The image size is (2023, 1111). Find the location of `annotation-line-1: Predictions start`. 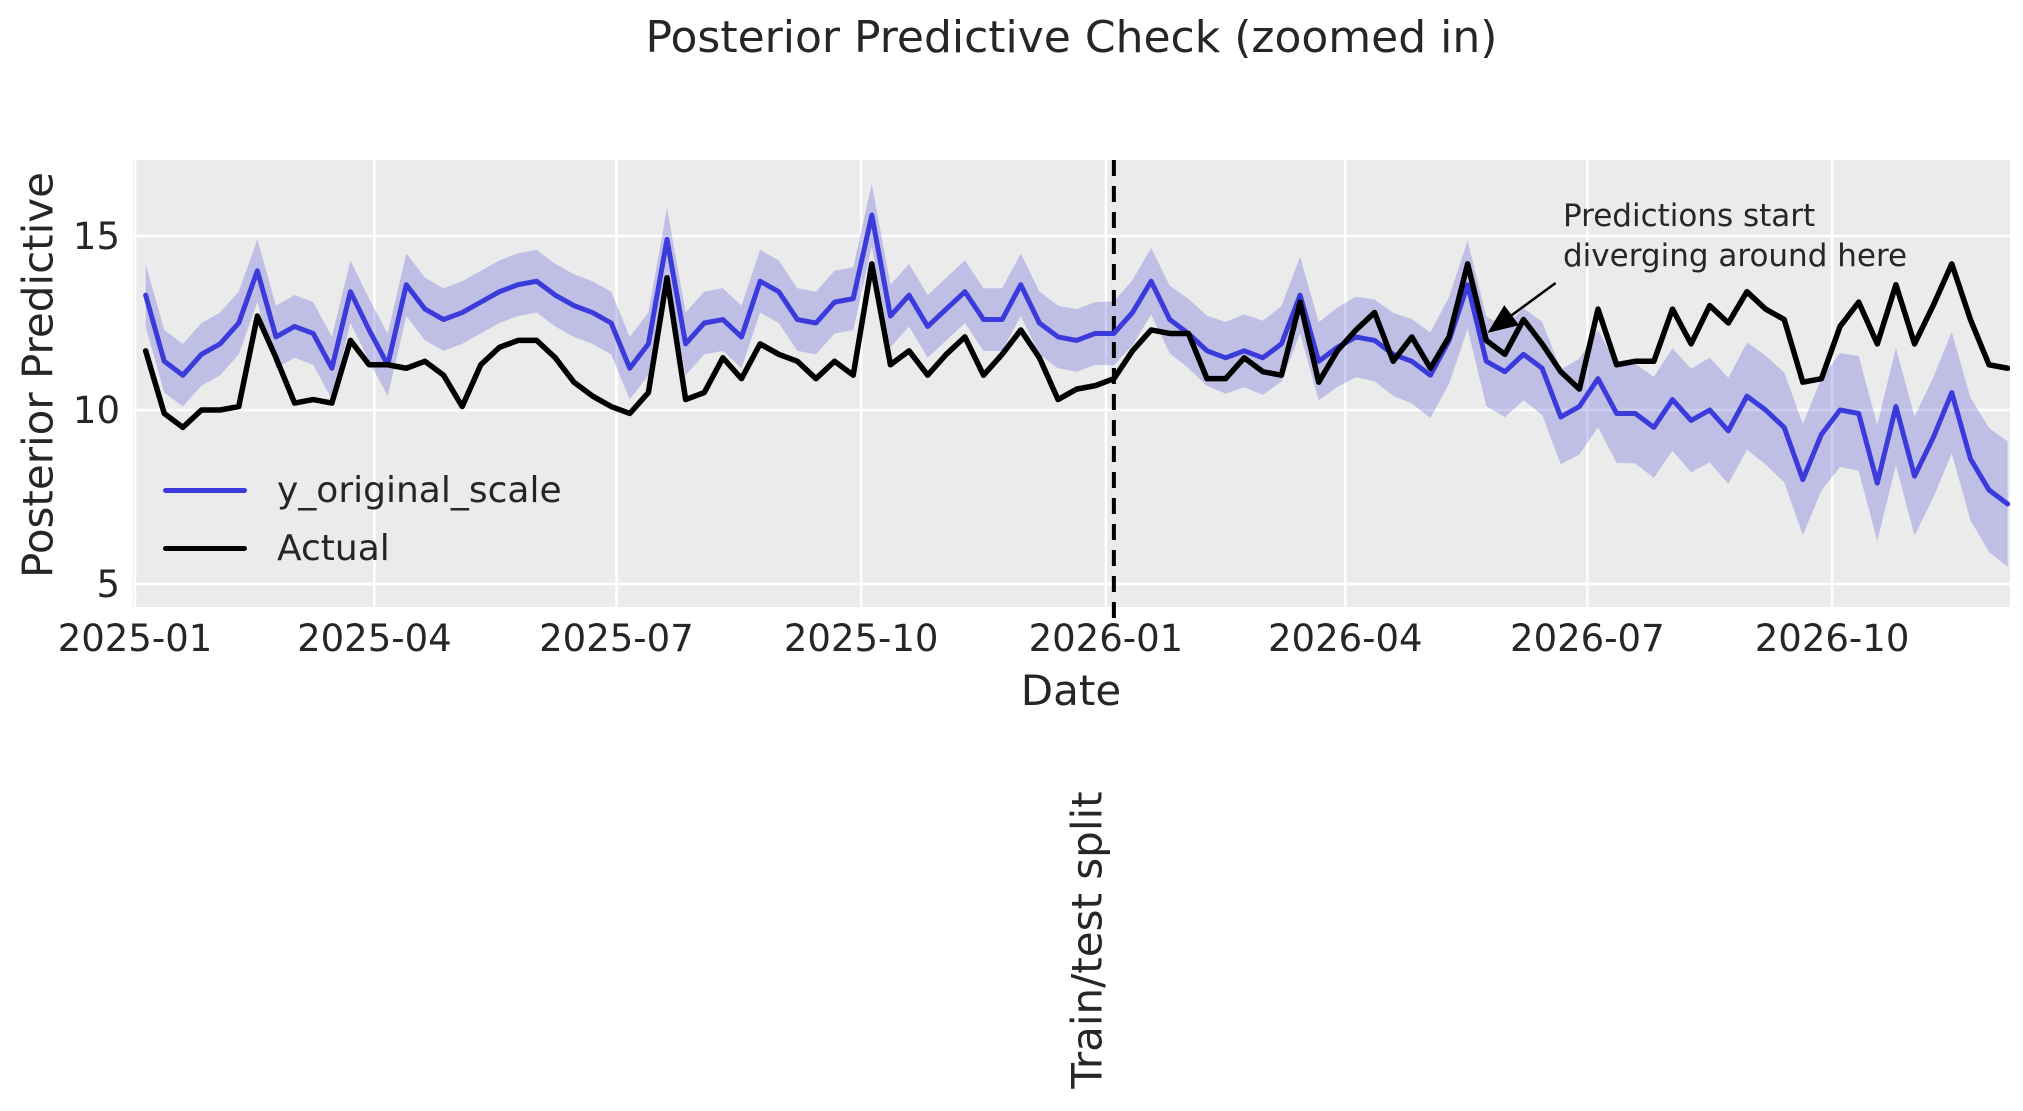

annotation-line-1: Predictions start is located at coordinates (1689, 216).